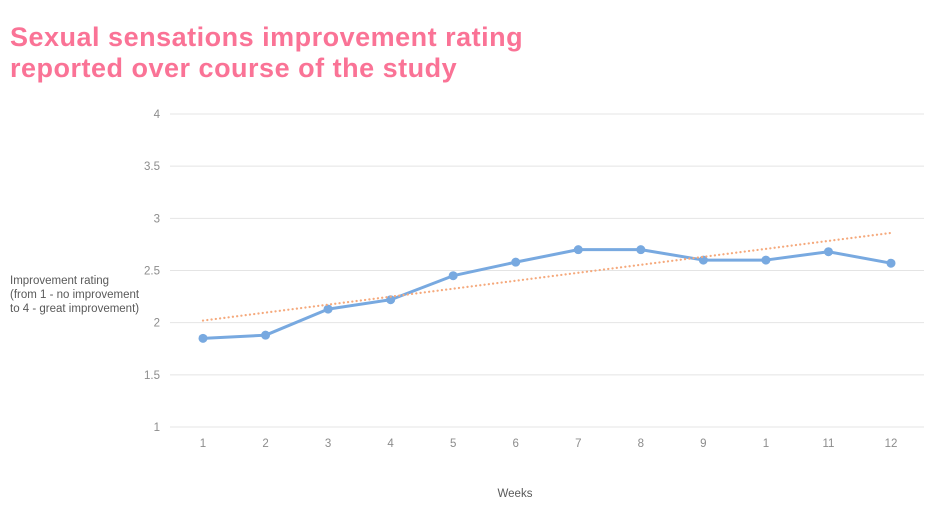 Image resolution: width=944 pixels, height=519 pixels. What do you see at coordinates (152, 167) in the screenshot?
I see `y-tick-label: 3.5` at bounding box center [152, 167].